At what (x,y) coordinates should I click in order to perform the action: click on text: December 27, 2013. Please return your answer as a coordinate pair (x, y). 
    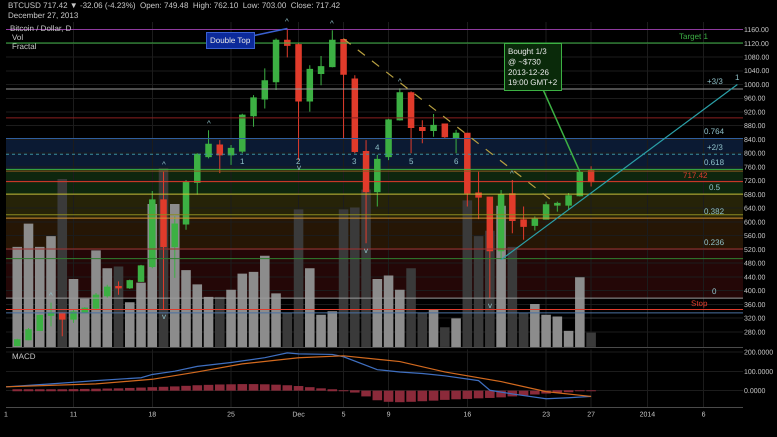
    Looking at the image, I should click on (43, 15).